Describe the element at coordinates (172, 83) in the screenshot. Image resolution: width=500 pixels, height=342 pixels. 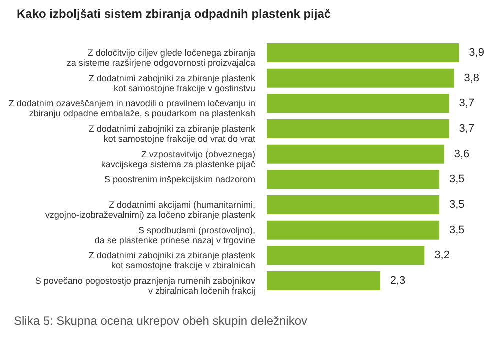
I see `y-tick-label: Z dodatnimi zabojniki za zbiranje plastenk kot samostojne frakcije v gostinstvu` at that location.